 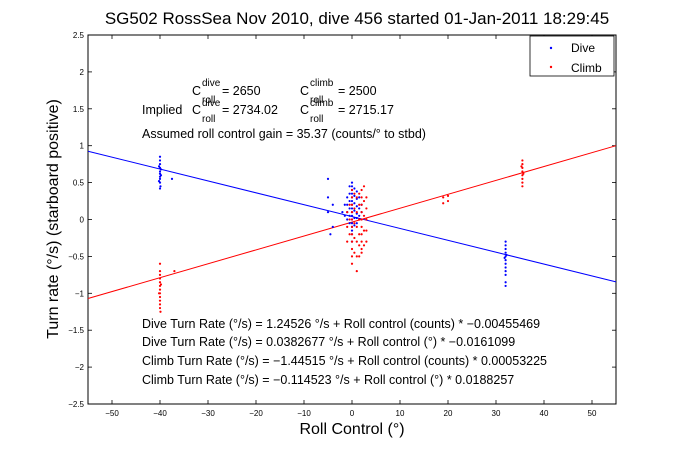 I want to click on annotation-implied-c-climb-prefix: C, so click(x=304, y=110).